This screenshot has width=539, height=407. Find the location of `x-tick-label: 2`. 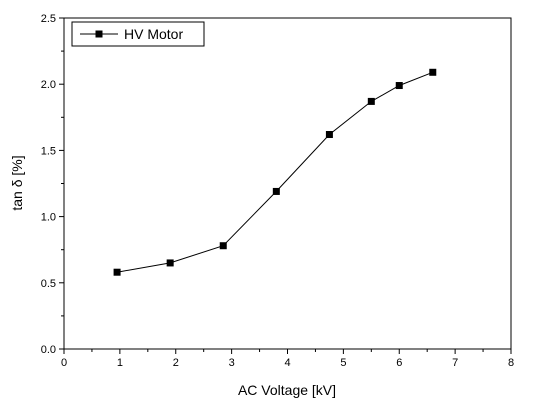

x-tick-label: 2 is located at coordinates (176, 363).